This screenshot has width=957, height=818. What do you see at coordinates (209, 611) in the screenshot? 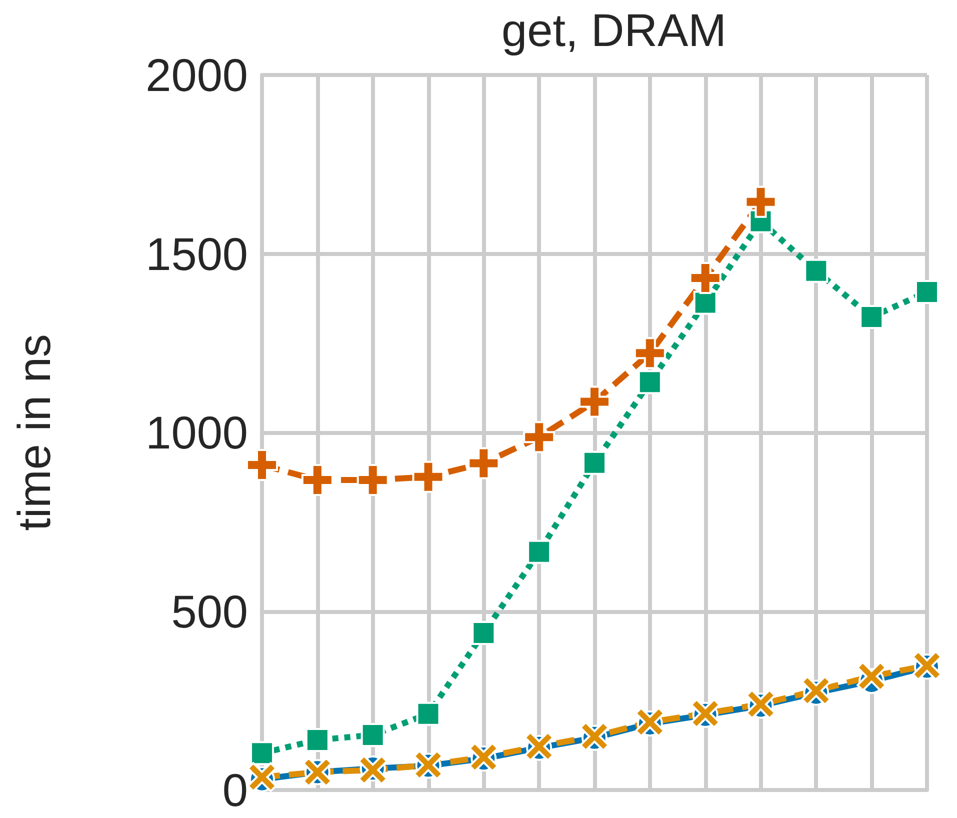
I see `y-tick-label: 500` at bounding box center [209, 611].